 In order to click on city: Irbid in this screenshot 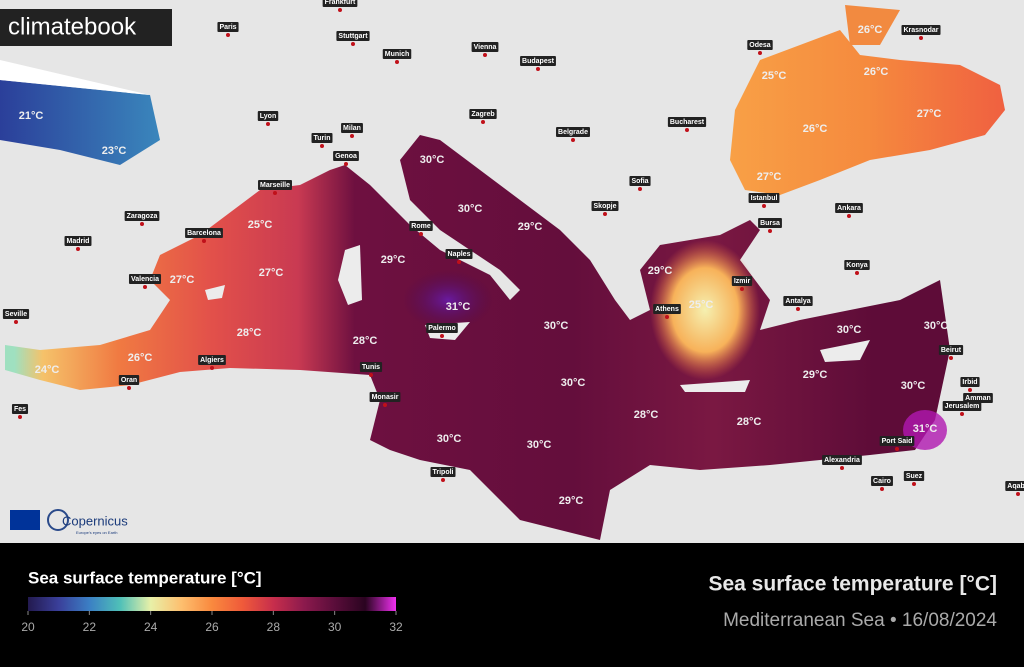, I will do `click(970, 384)`.